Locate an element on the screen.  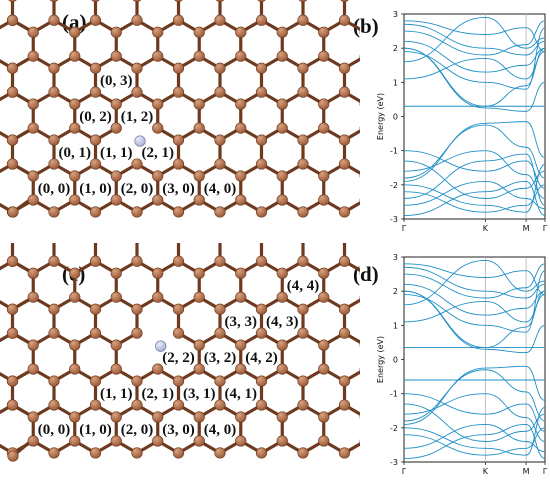
panel-letter-d: (d) is located at coordinates (366, 274).